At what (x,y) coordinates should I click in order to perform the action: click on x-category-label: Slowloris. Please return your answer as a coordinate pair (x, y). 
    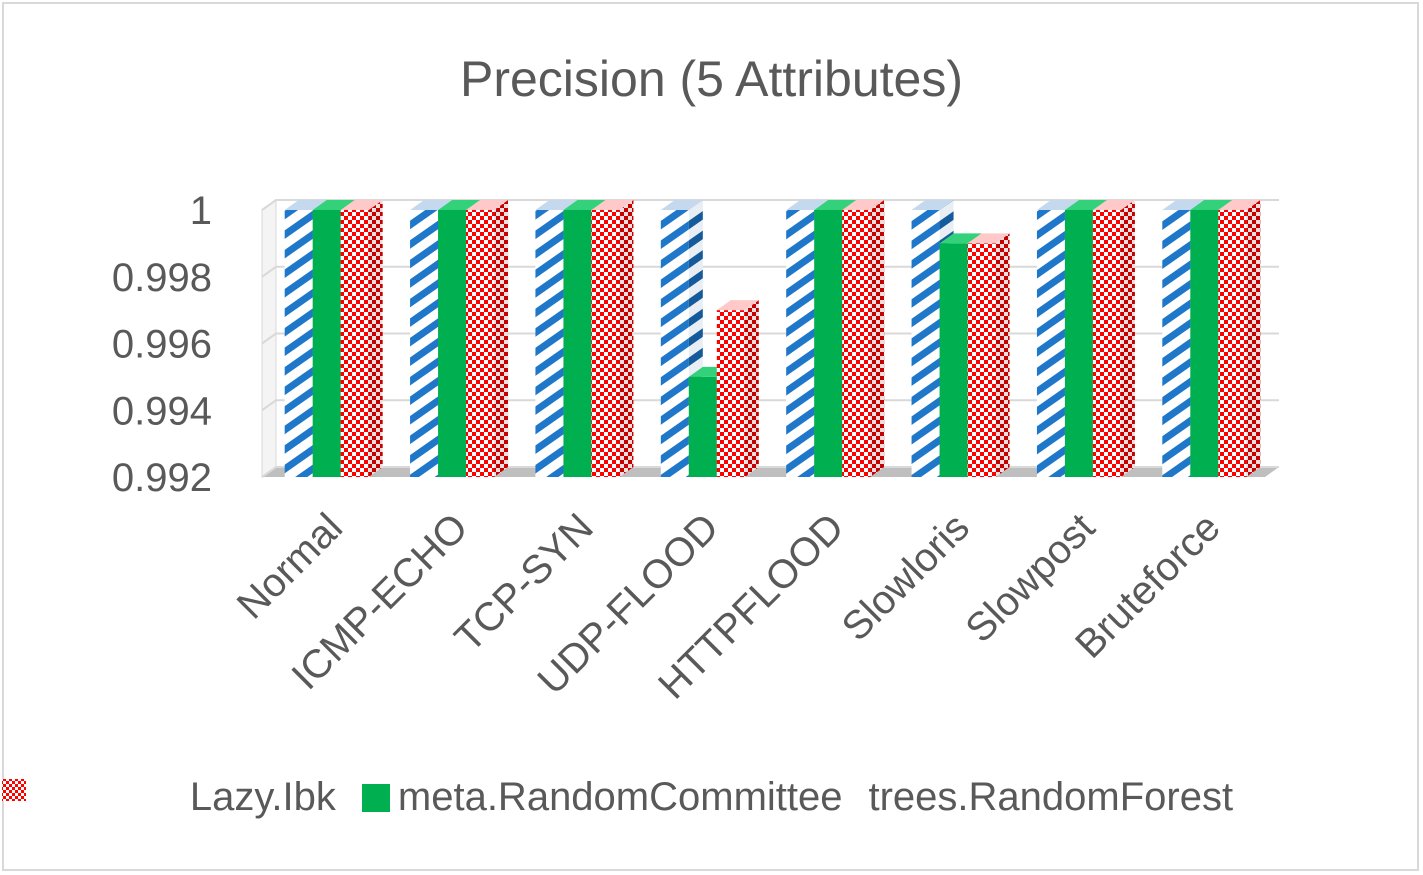
    Looking at the image, I should click on (906, 577).